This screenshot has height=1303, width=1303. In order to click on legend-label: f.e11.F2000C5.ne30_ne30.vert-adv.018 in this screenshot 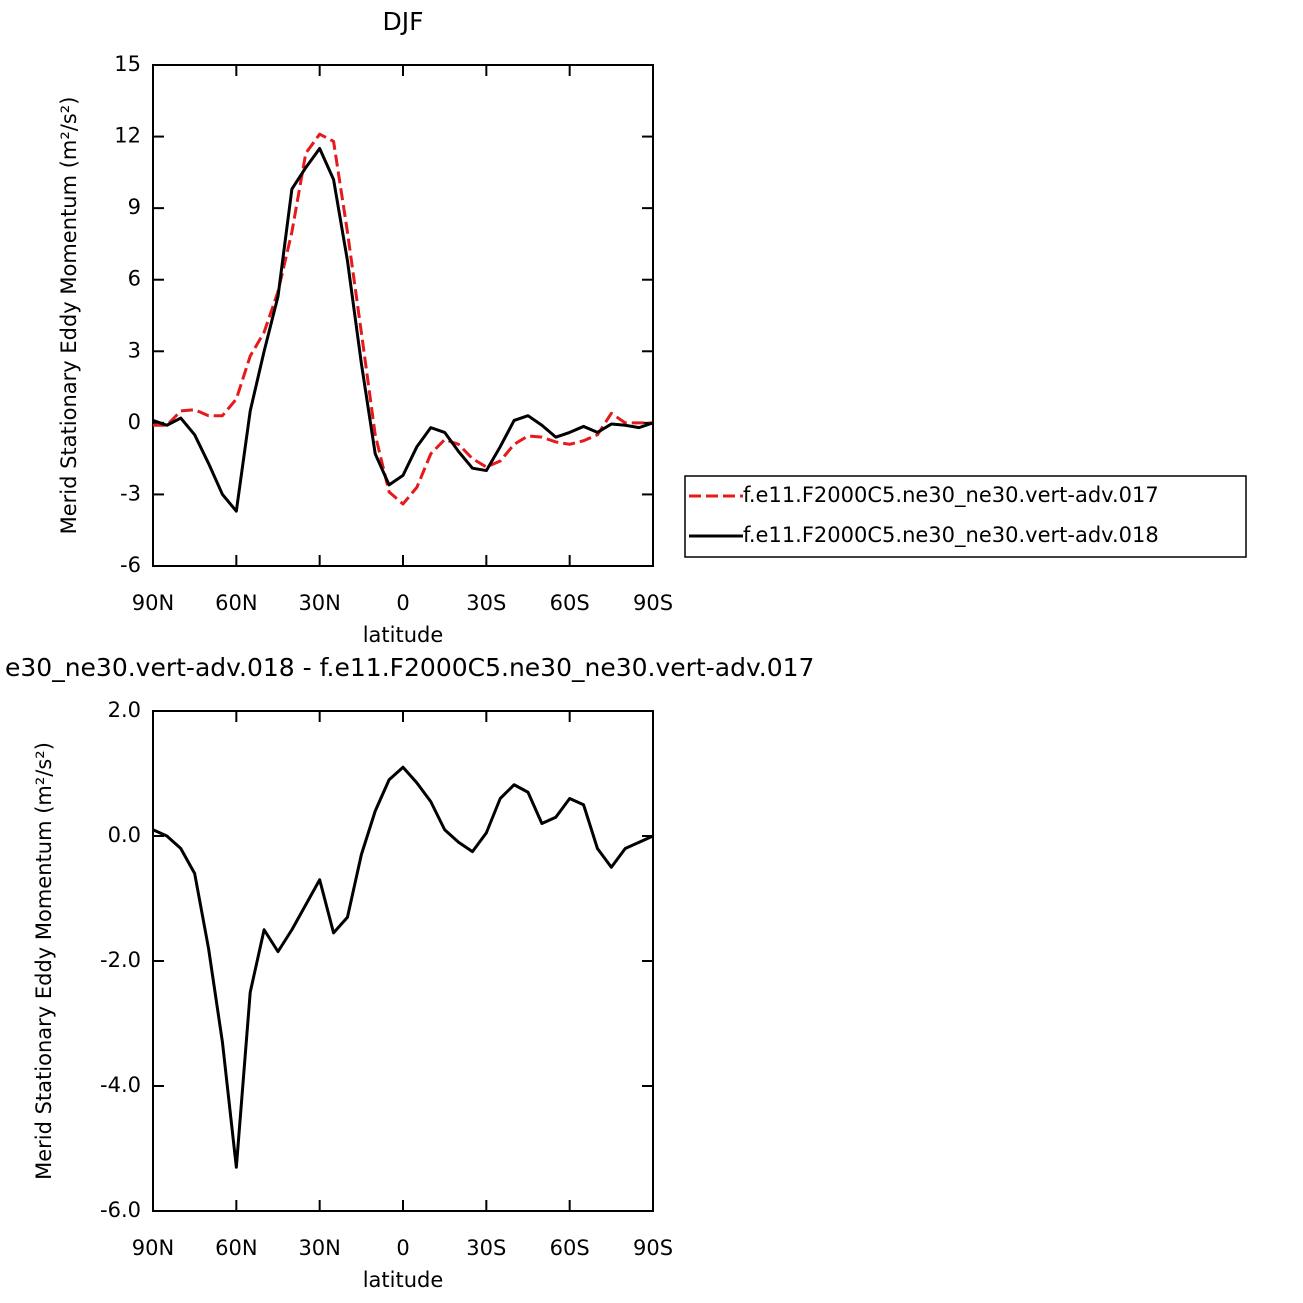, I will do `click(951, 535)`.